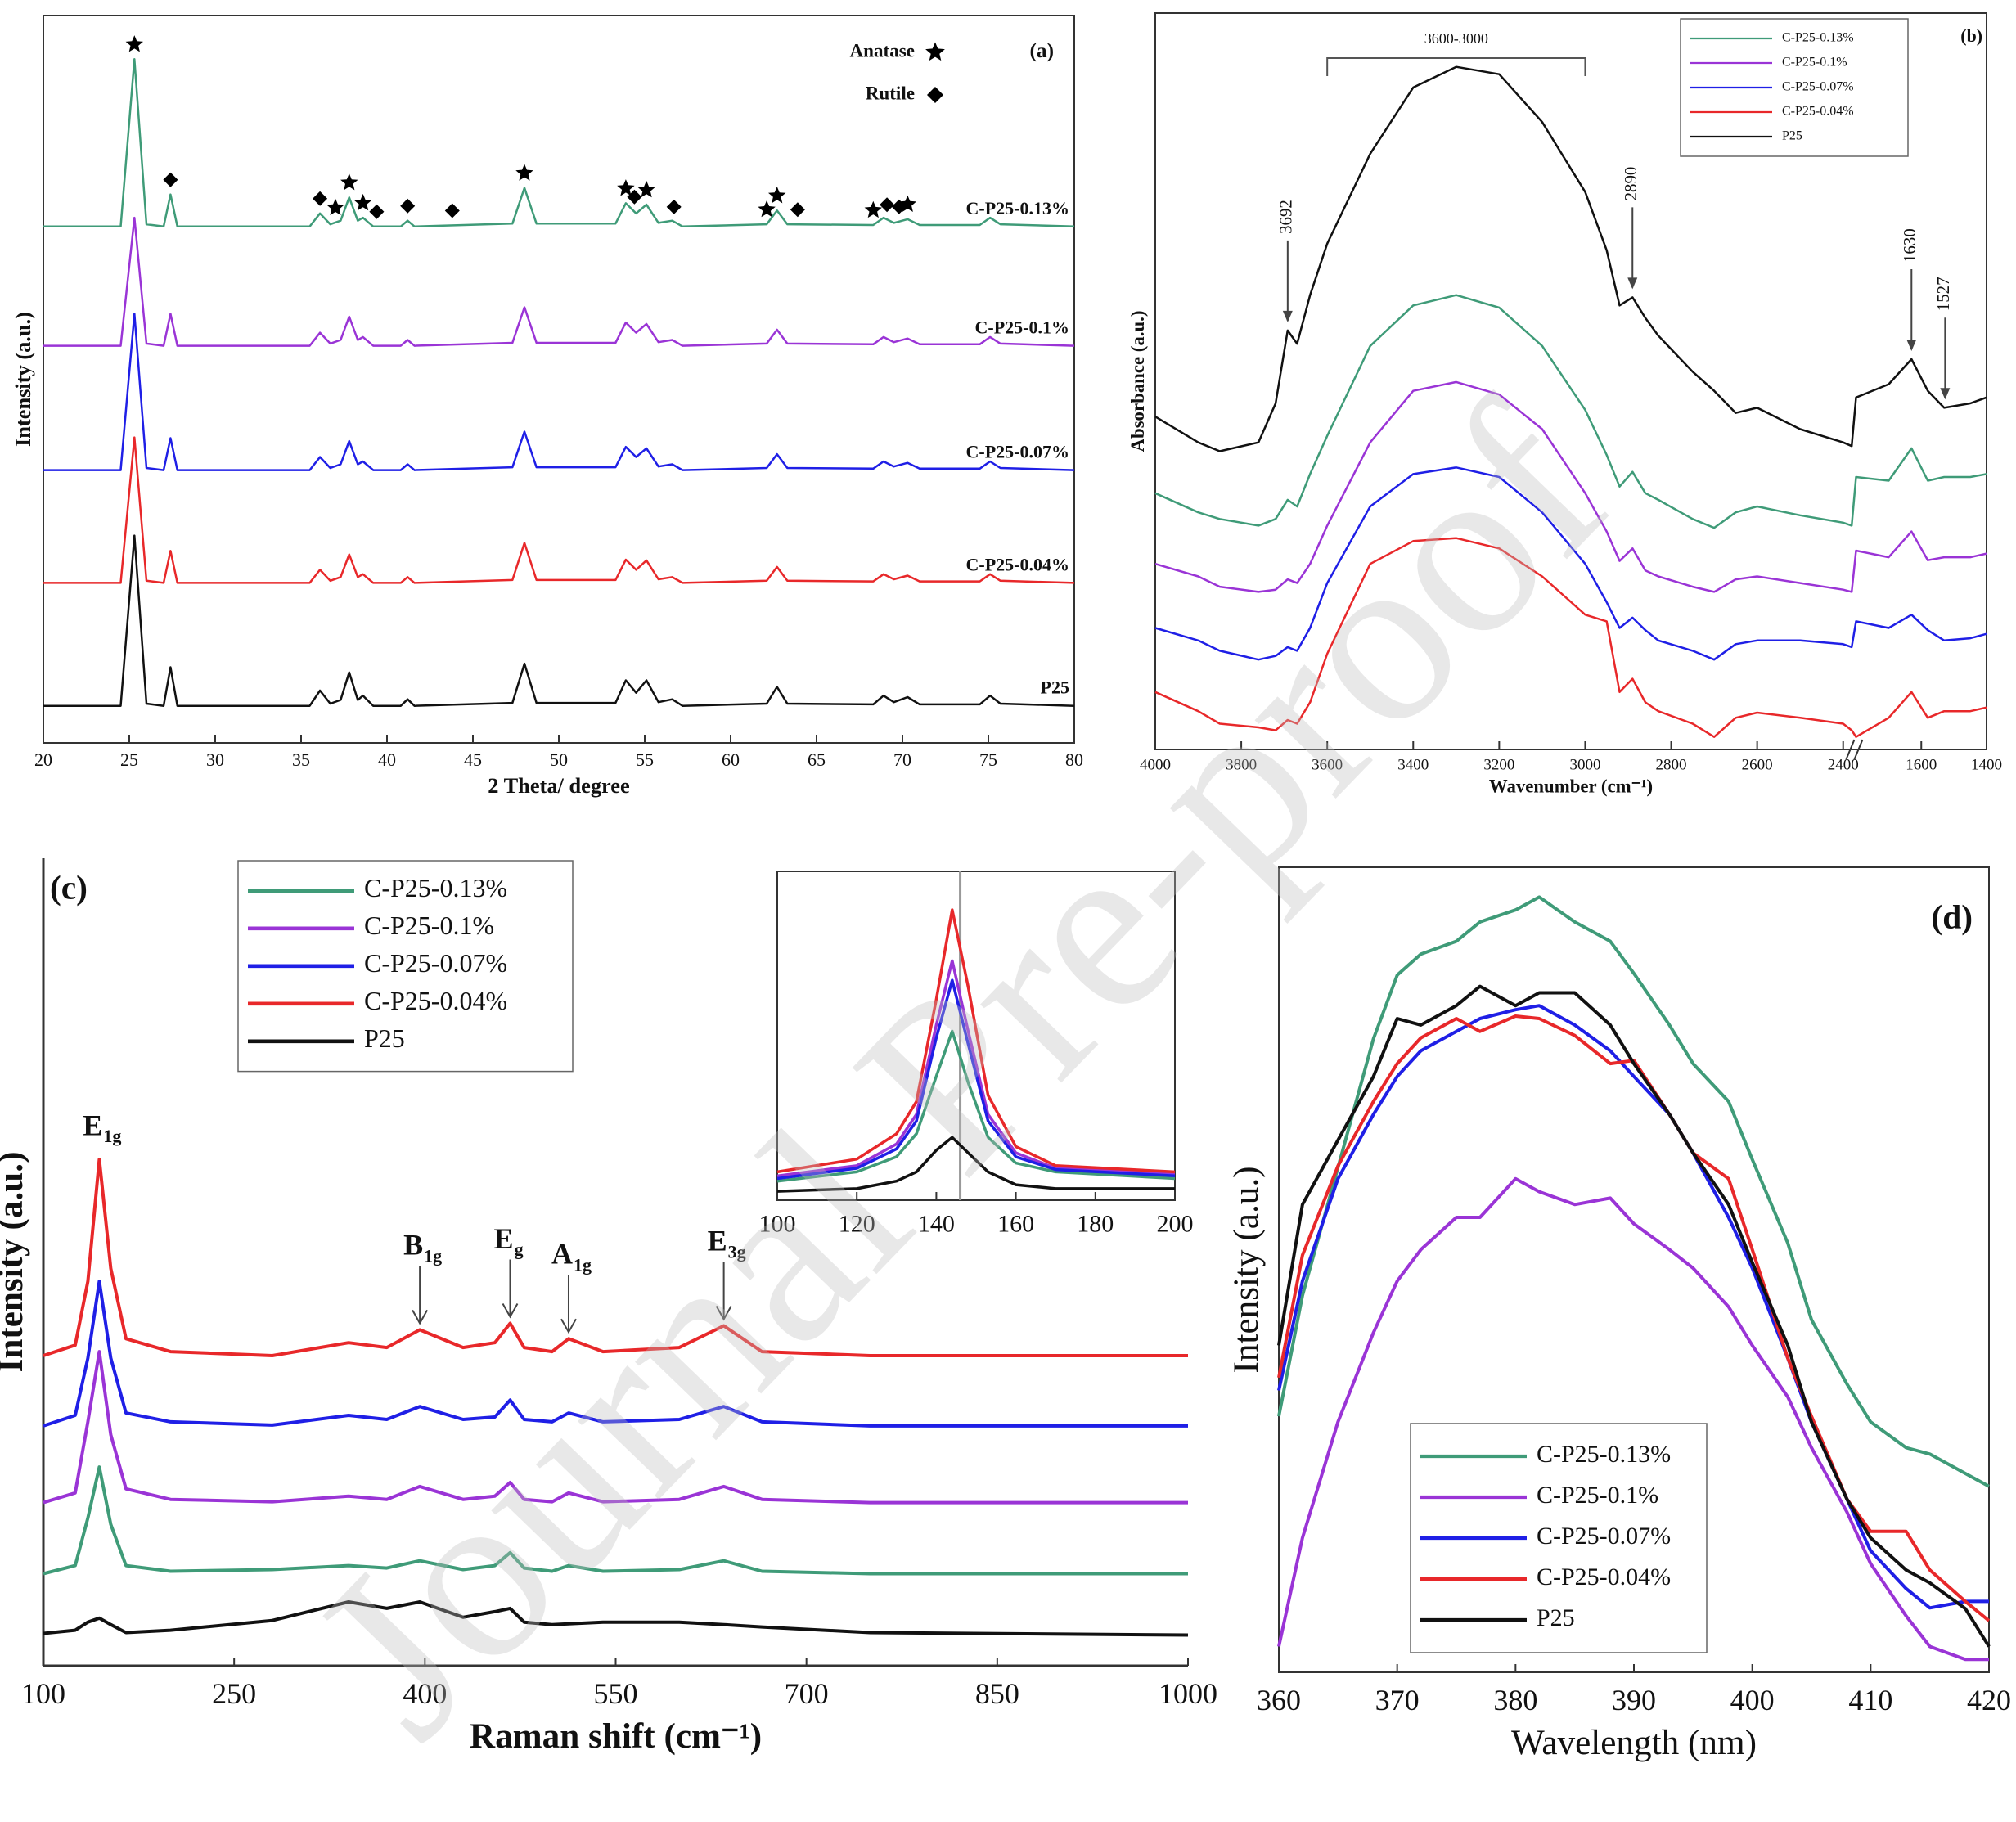 The height and width of the screenshot is (1822, 2016). Describe the element at coordinates (1818, 112) in the screenshot. I see `legend-label: C-P25-0.04%` at that location.